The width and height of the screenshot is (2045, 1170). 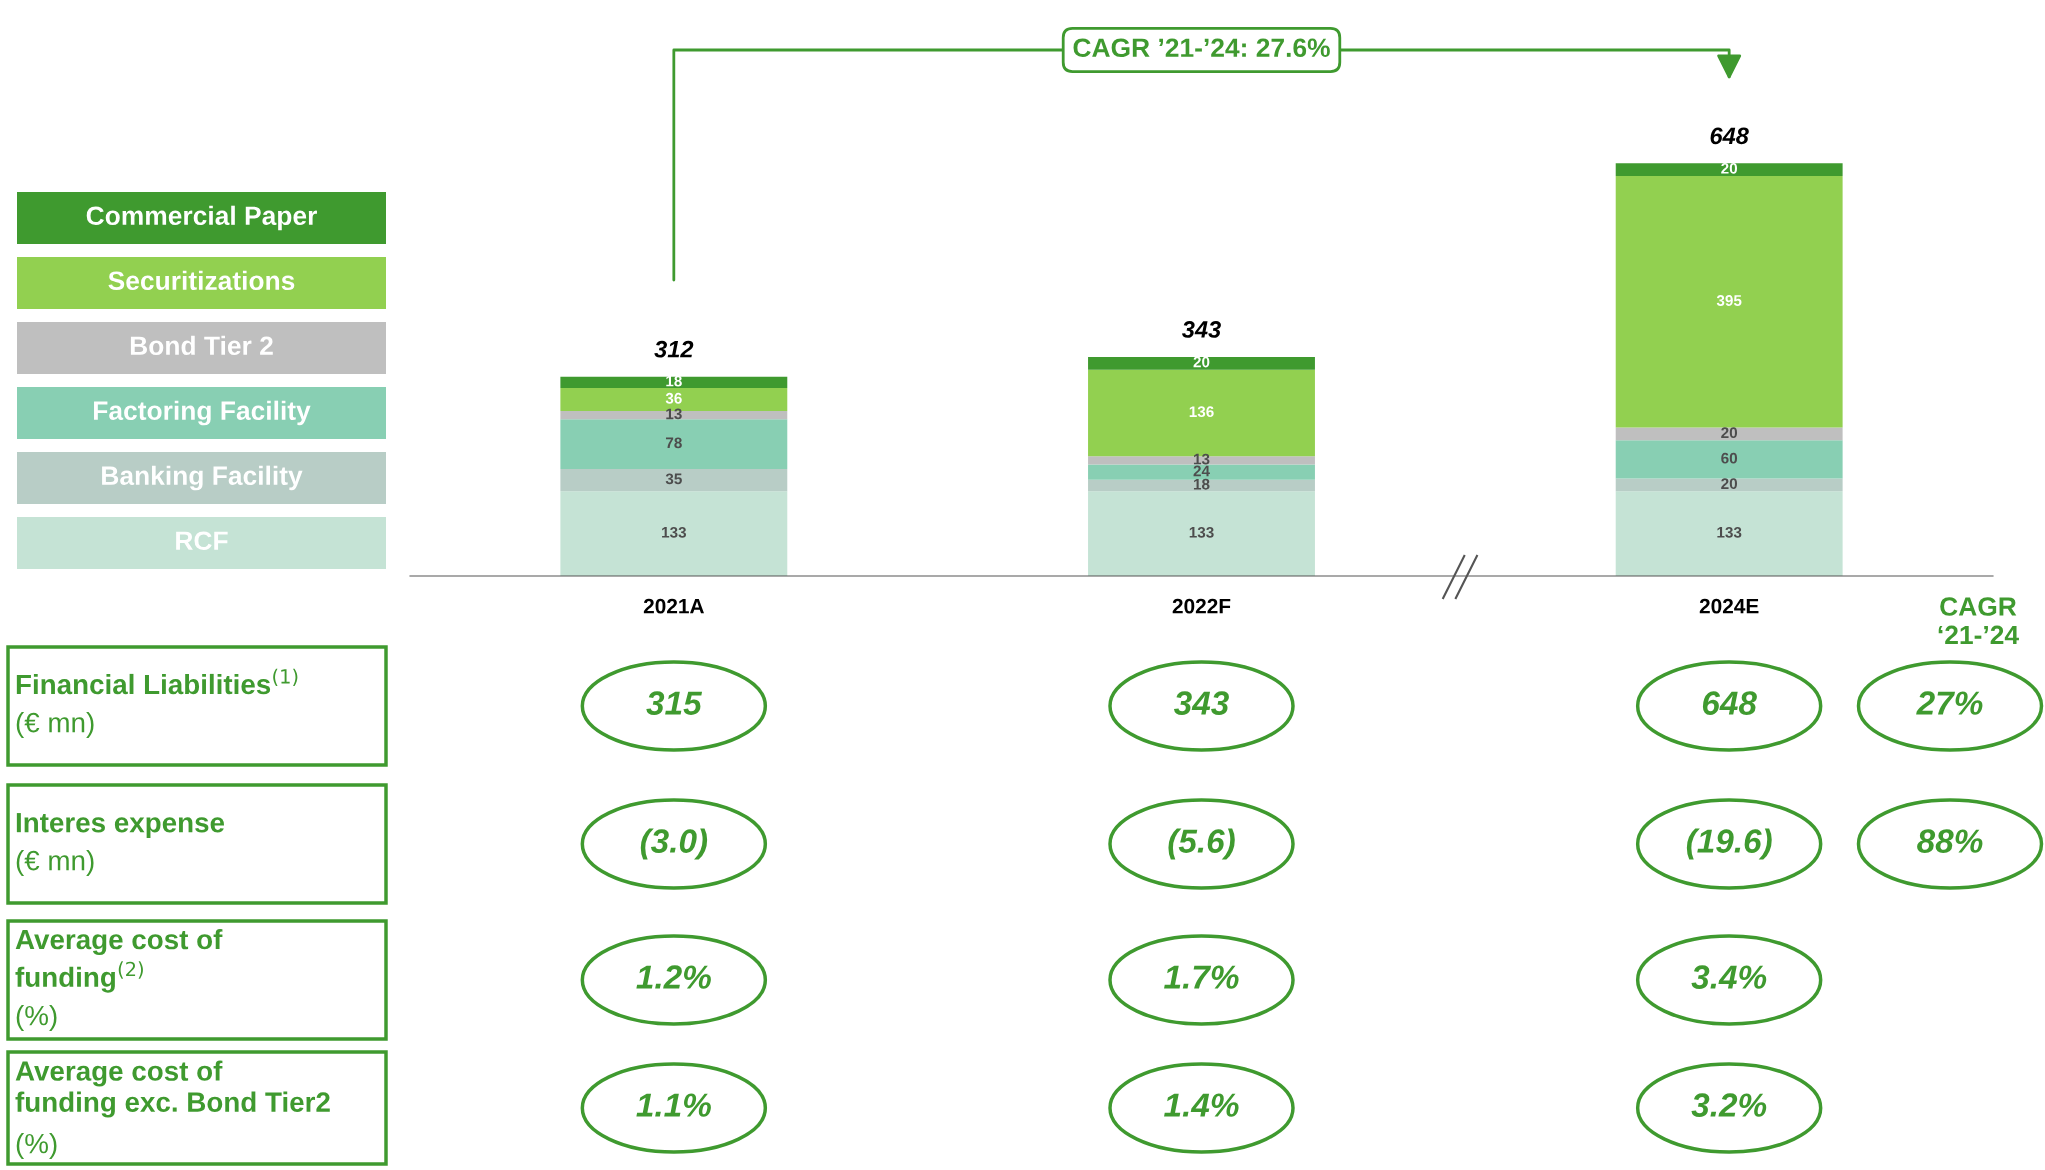 What do you see at coordinates (201, 280) in the screenshot?
I see `text: Securitizations` at bounding box center [201, 280].